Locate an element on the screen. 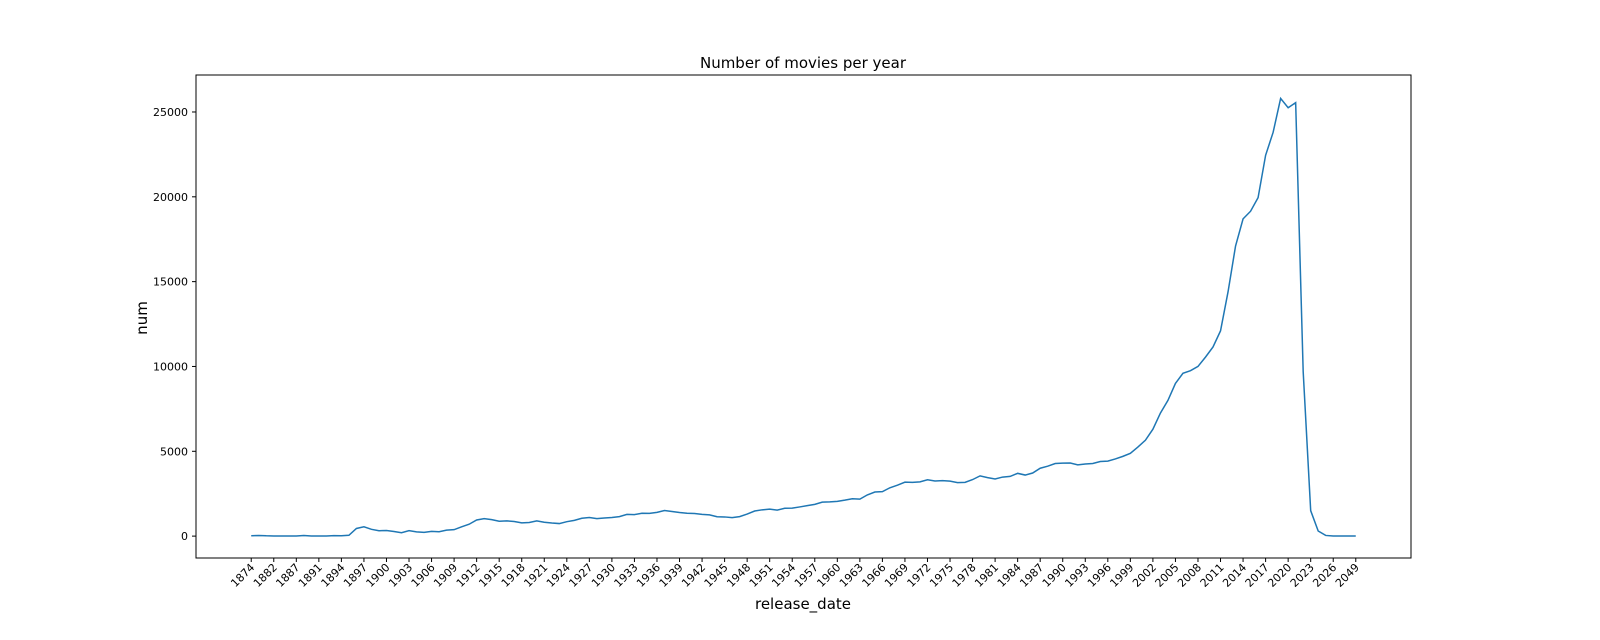 This screenshot has width=1600, height=640. x-axis-label: release_date is located at coordinates (803, 604).